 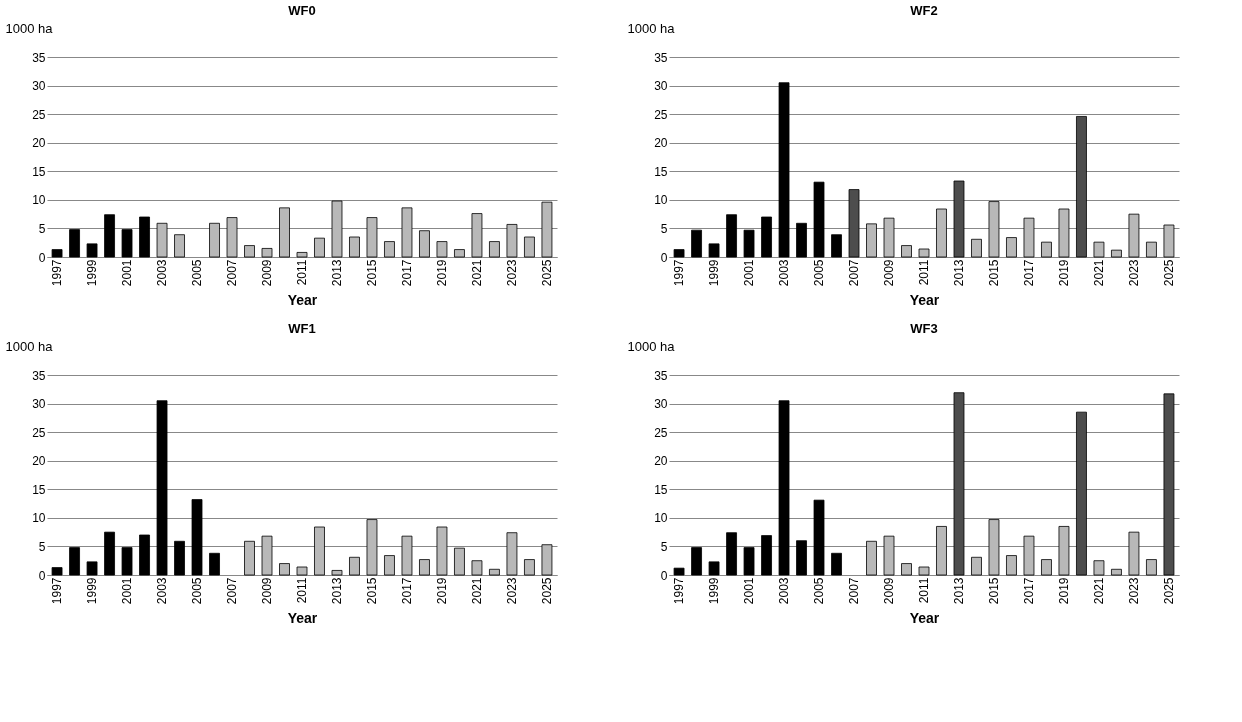 What do you see at coordinates (661, 171) in the screenshot?
I see `y-tick-label: 15` at bounding box center [661, 171].